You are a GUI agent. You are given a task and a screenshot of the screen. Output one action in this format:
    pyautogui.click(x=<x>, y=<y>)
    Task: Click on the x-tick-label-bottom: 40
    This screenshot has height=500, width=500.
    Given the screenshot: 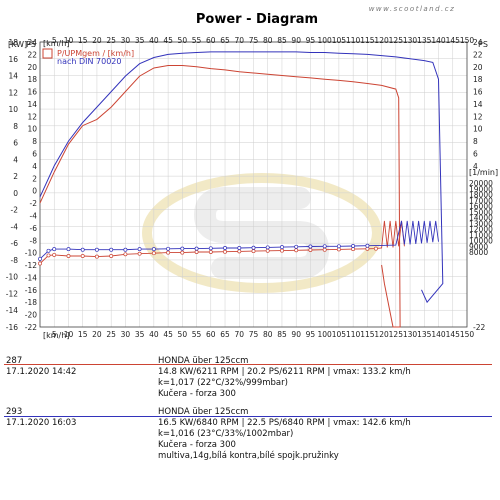 What is the action you would take?
    pyautogui.click(x=154, y=334)
    